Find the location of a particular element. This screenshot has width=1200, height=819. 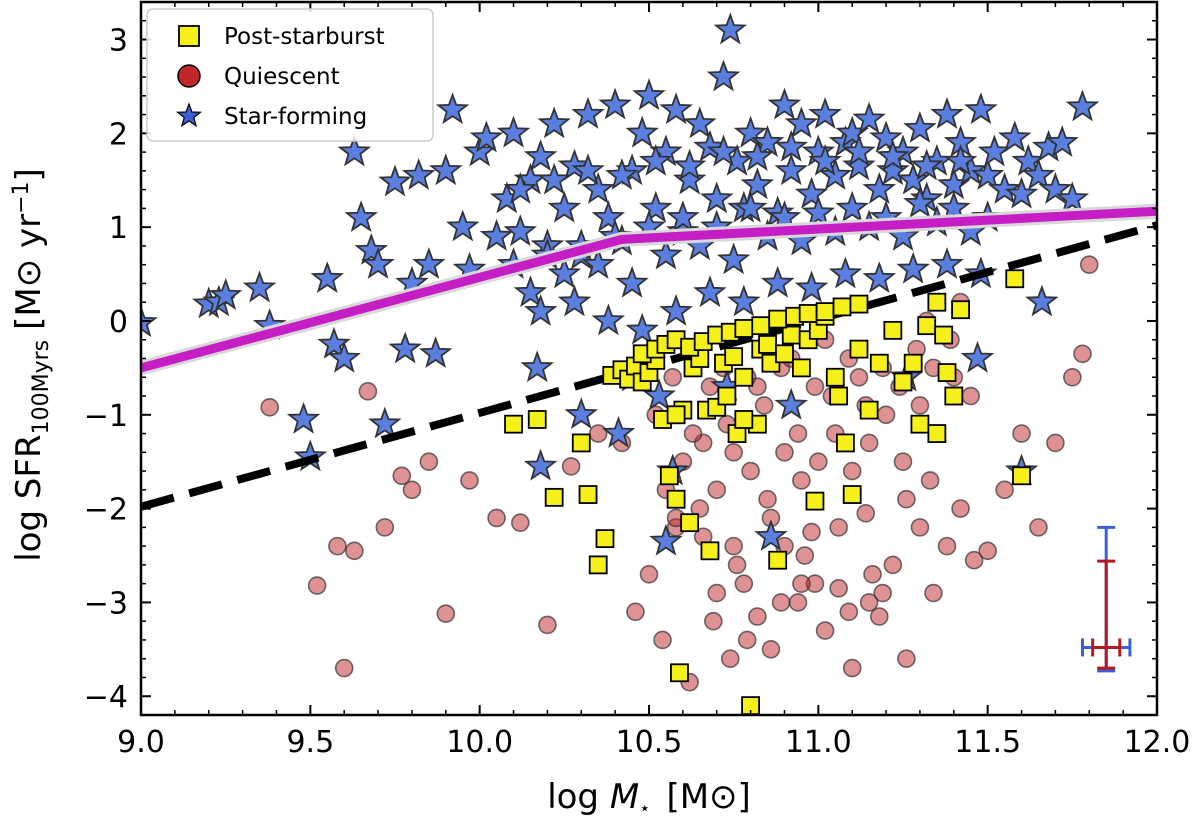

x-tick-label: 9.5 is located at coordinates (310, 742).